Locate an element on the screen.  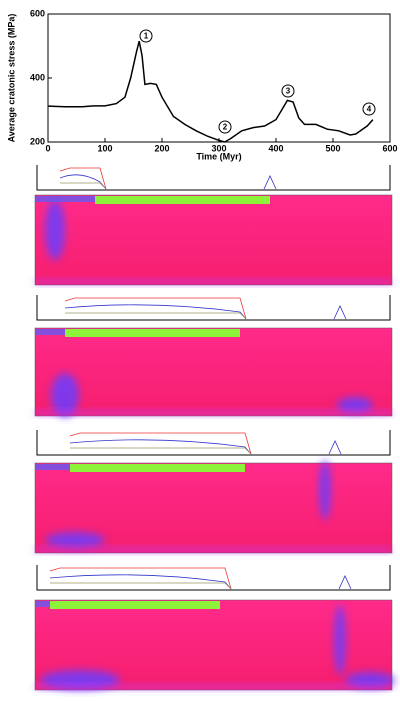
x-tick-label: 400 is located at coordinates (275, 148).